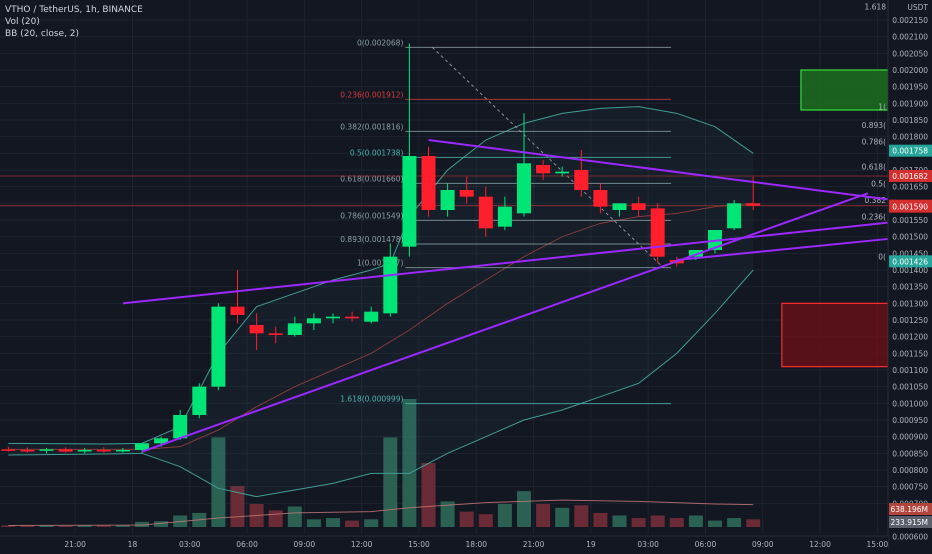 This screenshot has width=932, height=554. I want to click on price-tick-label: 0.001400, so click(910, 270).